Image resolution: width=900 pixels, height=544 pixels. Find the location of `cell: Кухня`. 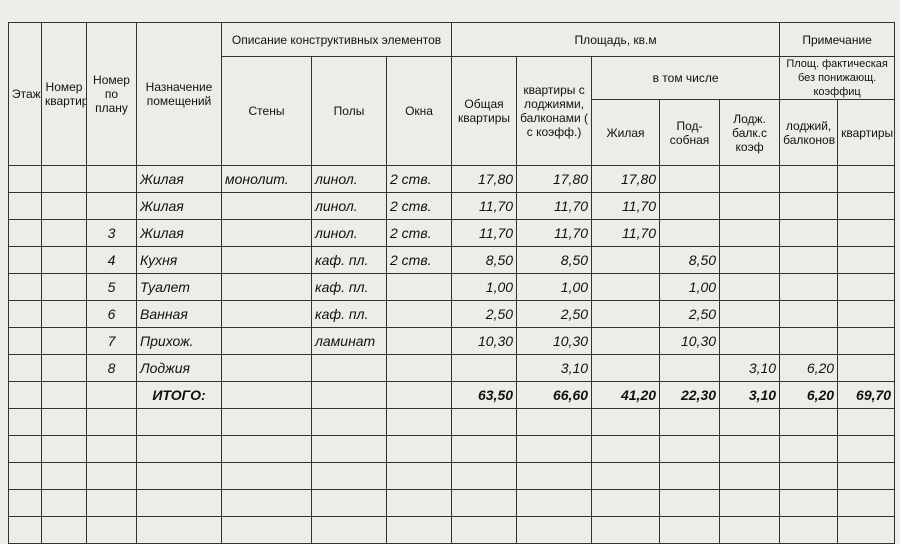

cell: Кухня is located at coordinates (179, 260).